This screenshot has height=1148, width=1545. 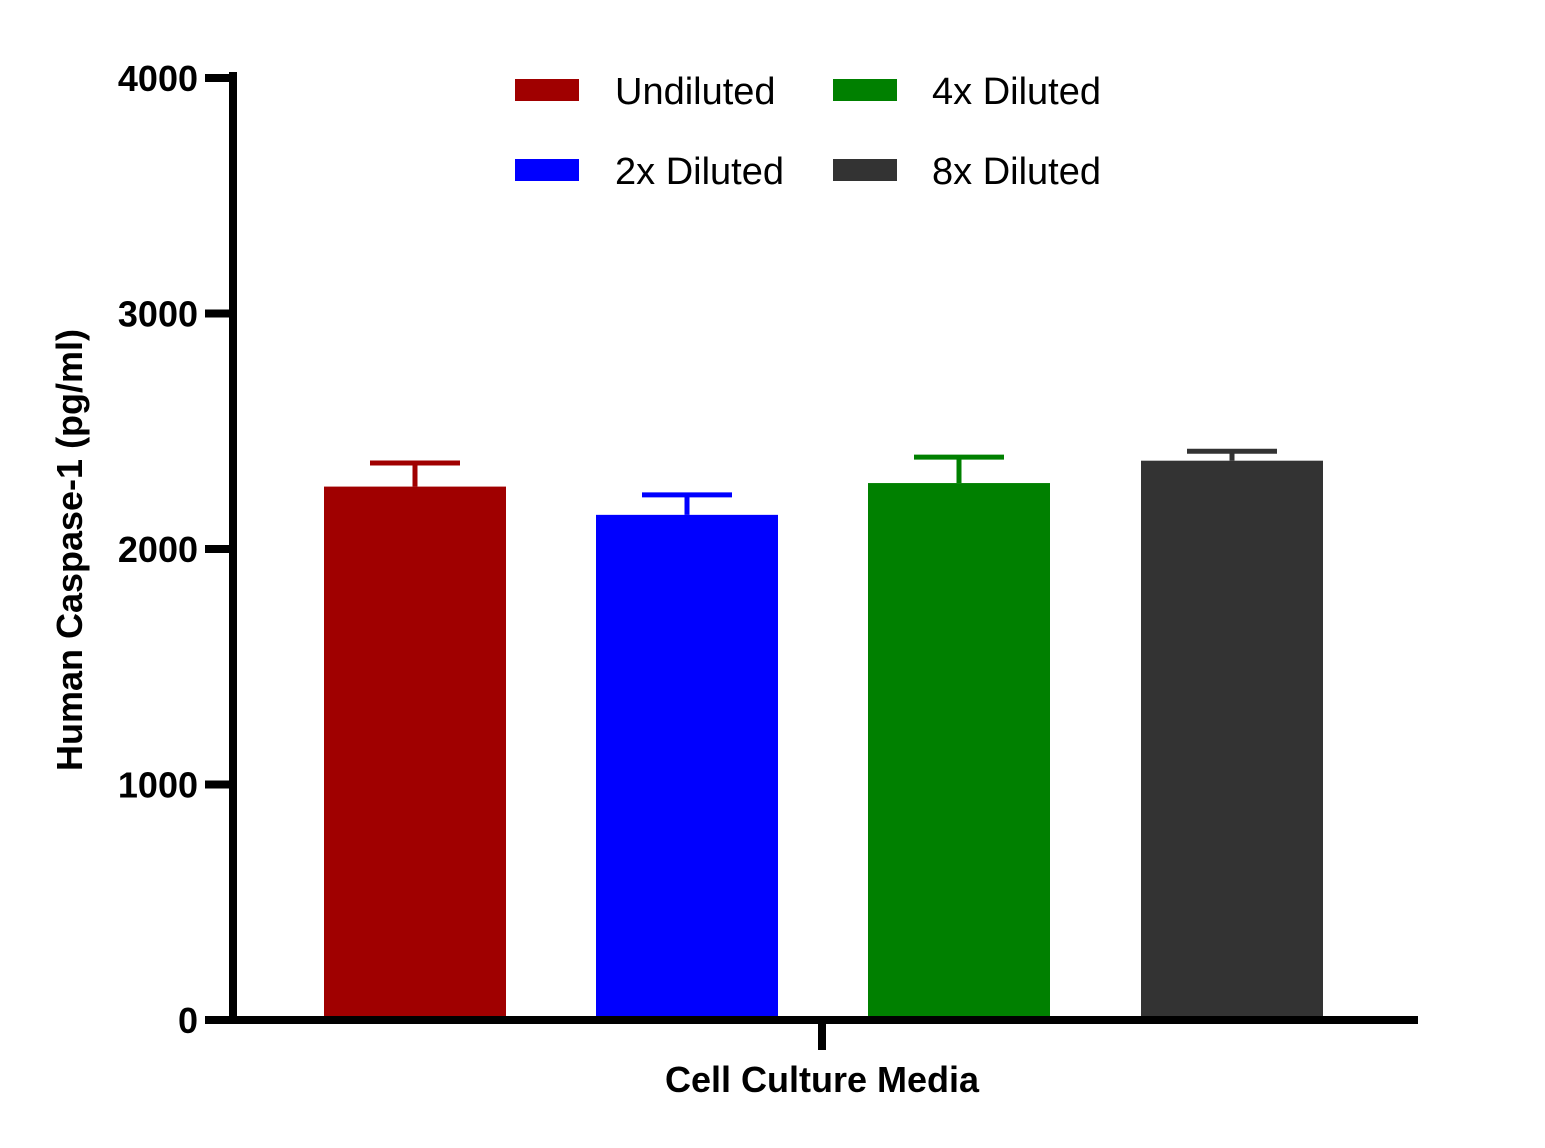 I want to click on y-axis-title: Human Caspase-1 (pg/ml), so click(x=69, y=550).